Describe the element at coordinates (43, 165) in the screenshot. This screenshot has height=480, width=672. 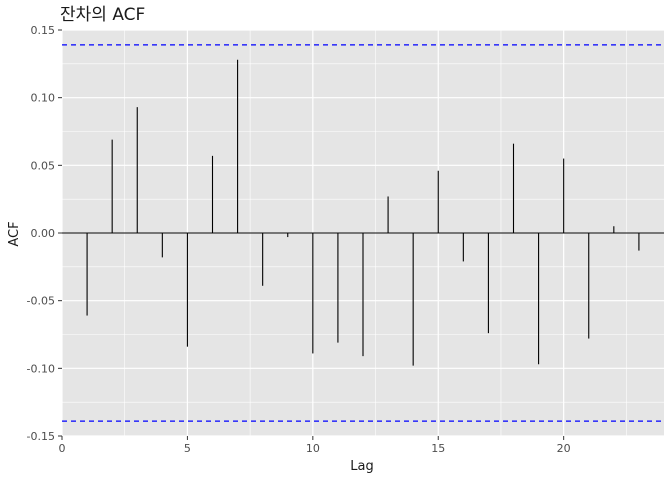
I see `y-tick-label: 0.05` at that location.